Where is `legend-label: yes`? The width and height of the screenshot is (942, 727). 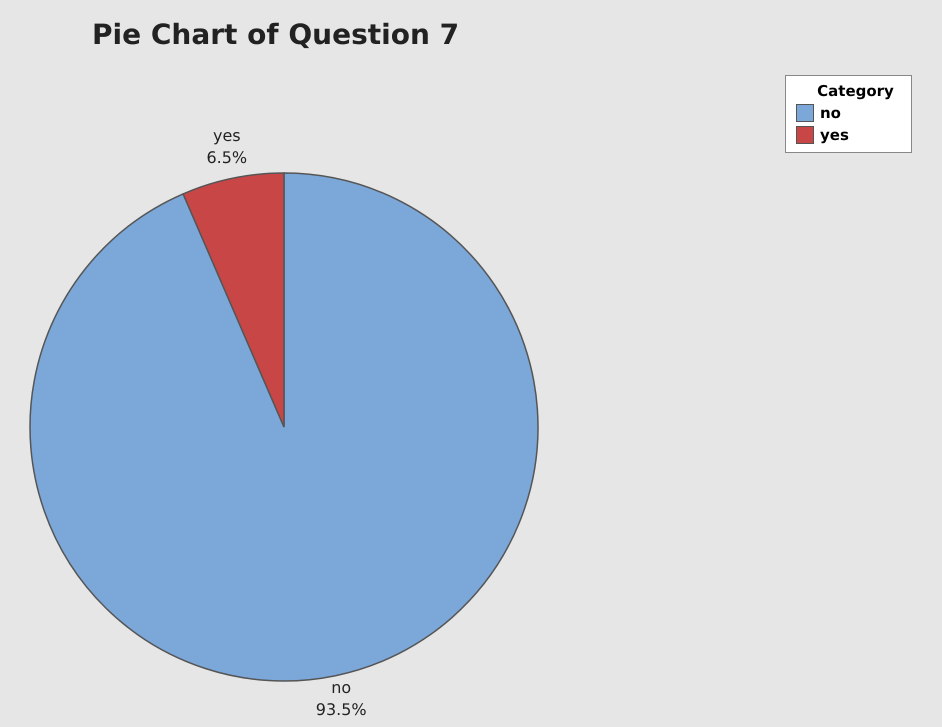
legend-label: yes is located at coordinates (834, 135).